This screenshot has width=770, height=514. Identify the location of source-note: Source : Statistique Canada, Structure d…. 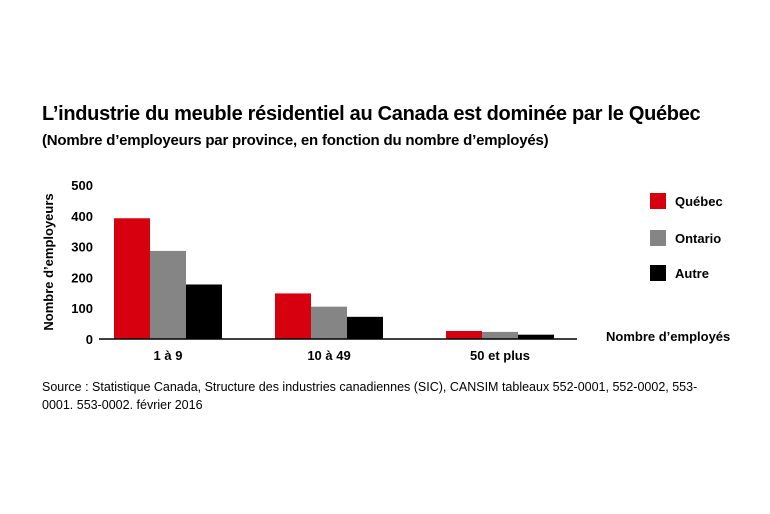
(370, 396).